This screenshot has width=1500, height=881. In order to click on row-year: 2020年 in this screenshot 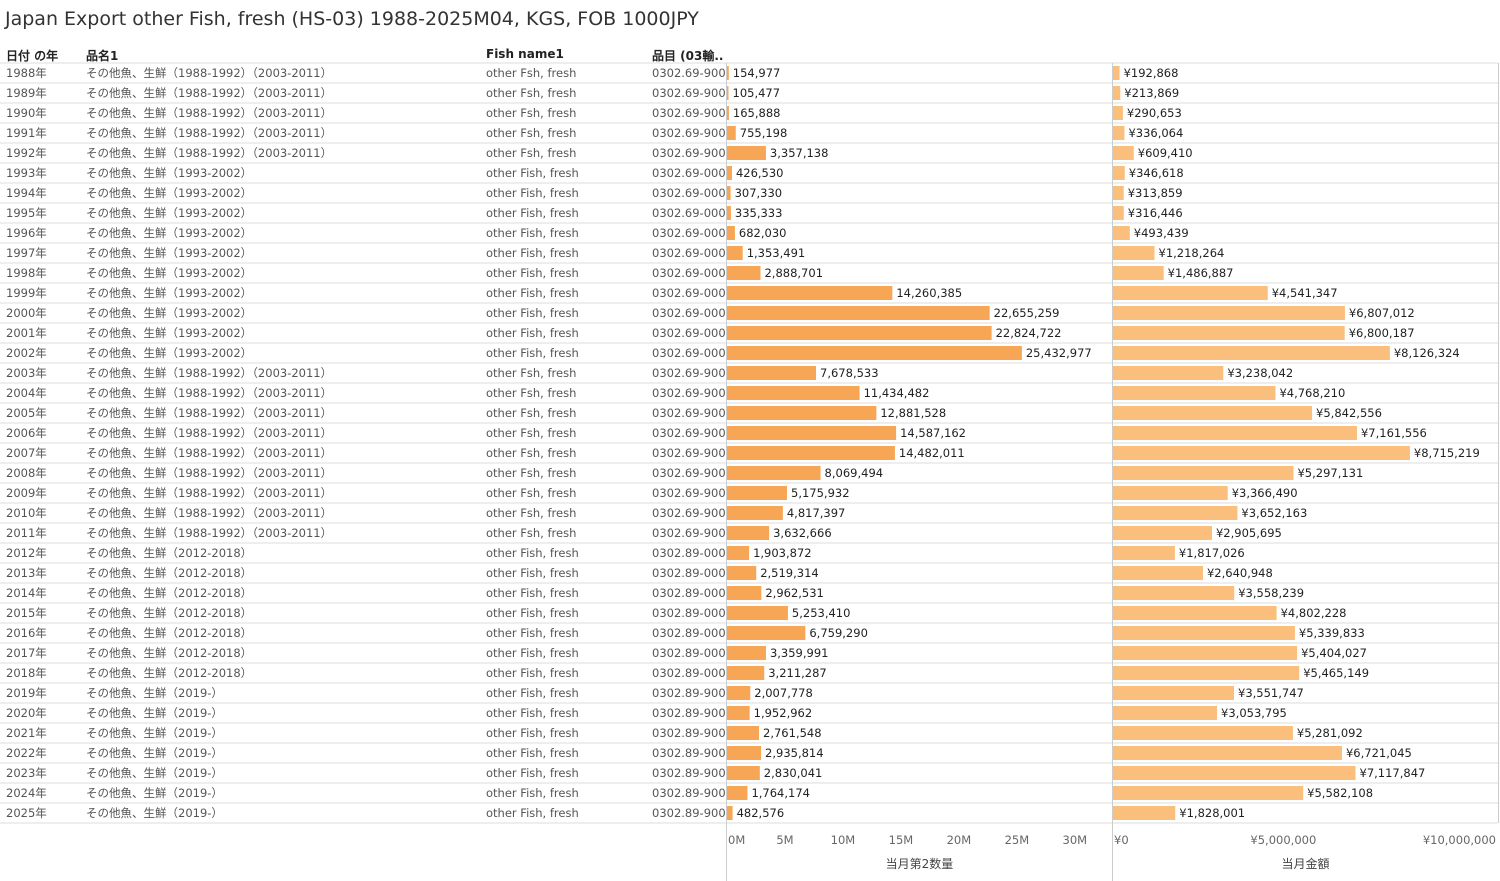, I will do `click(26, 713)`.